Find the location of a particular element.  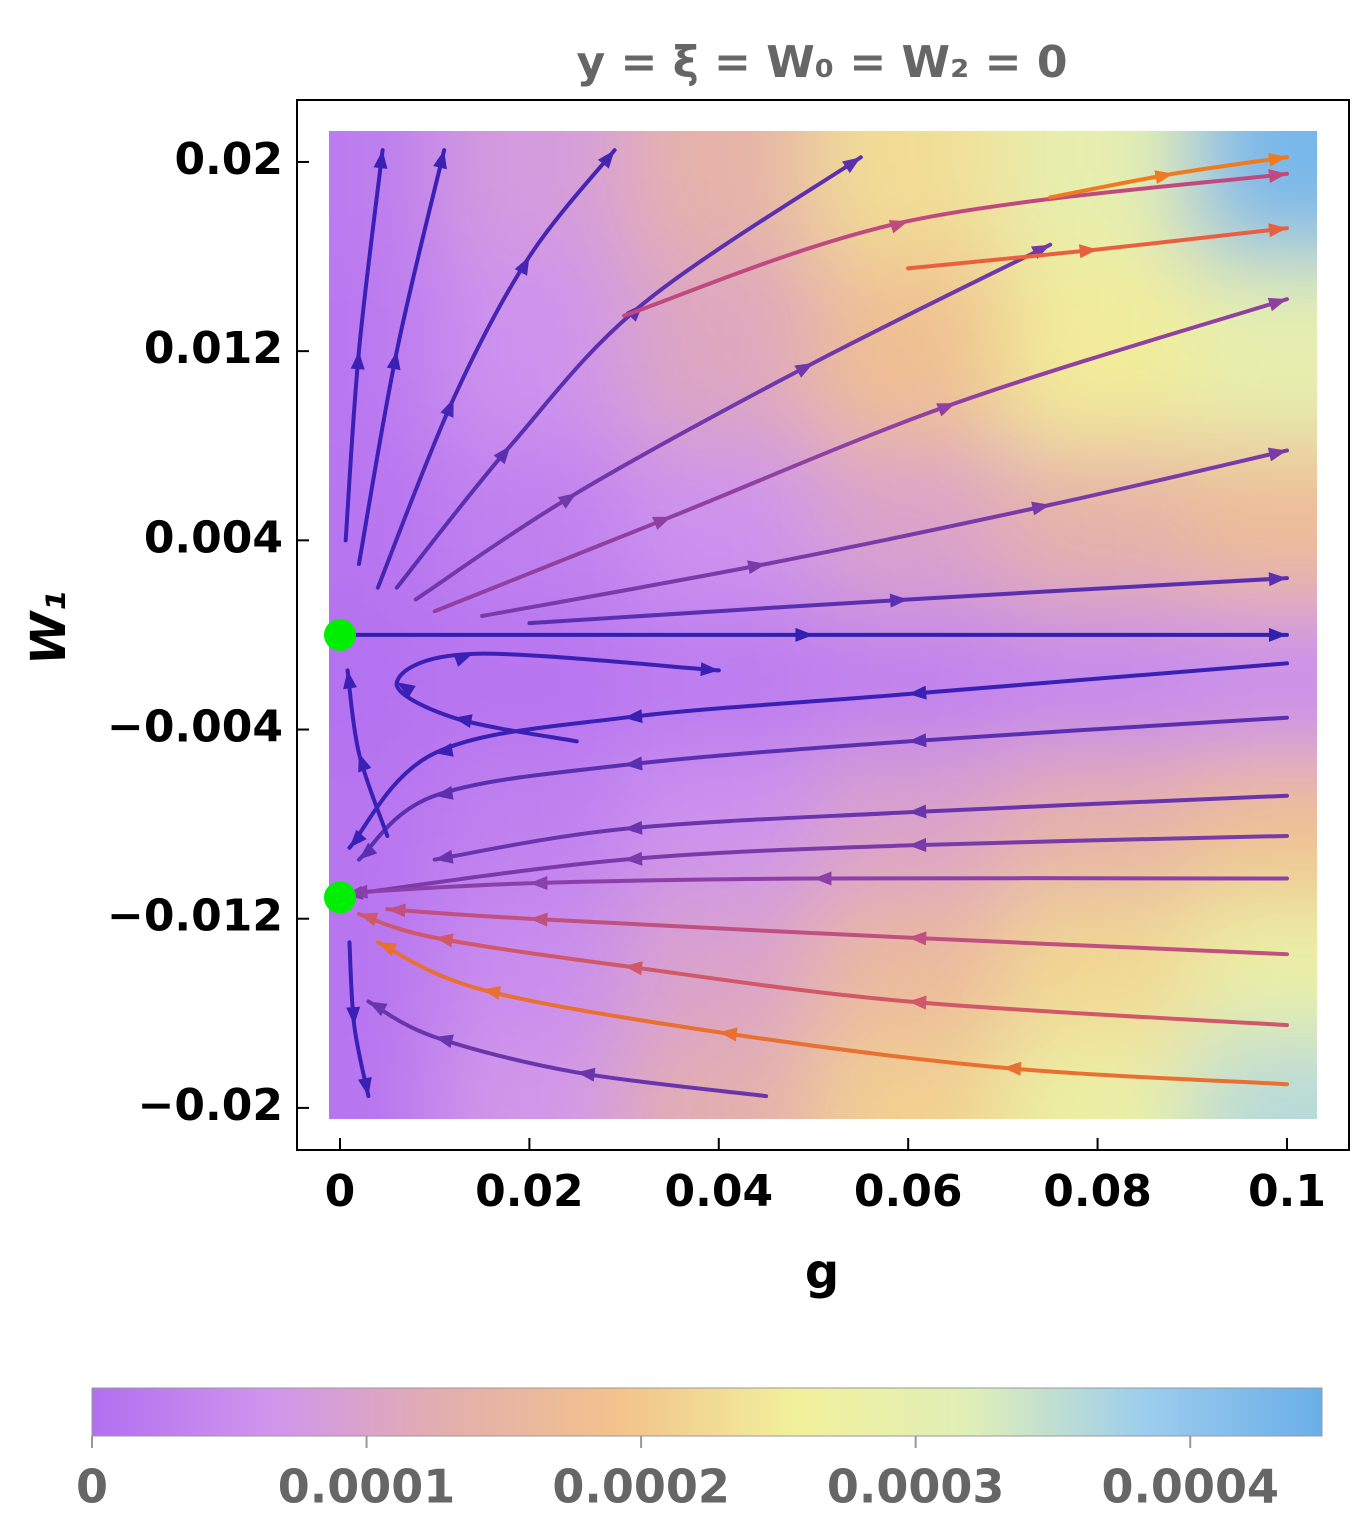

y-tick-label: −0.012 is located at coordinates (195, 916).